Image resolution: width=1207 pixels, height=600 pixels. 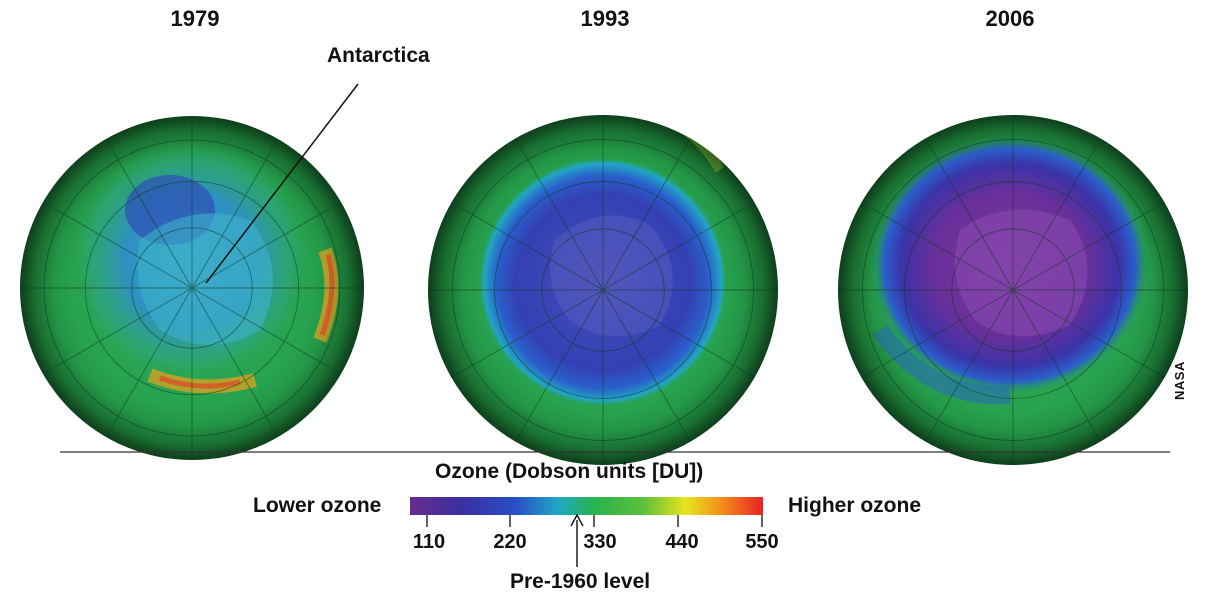 What do you see at coordinates (580, 581) in the screenshot?
I see `pre-1960-label: Pre-1960 level` at bounding box center [580, 581].